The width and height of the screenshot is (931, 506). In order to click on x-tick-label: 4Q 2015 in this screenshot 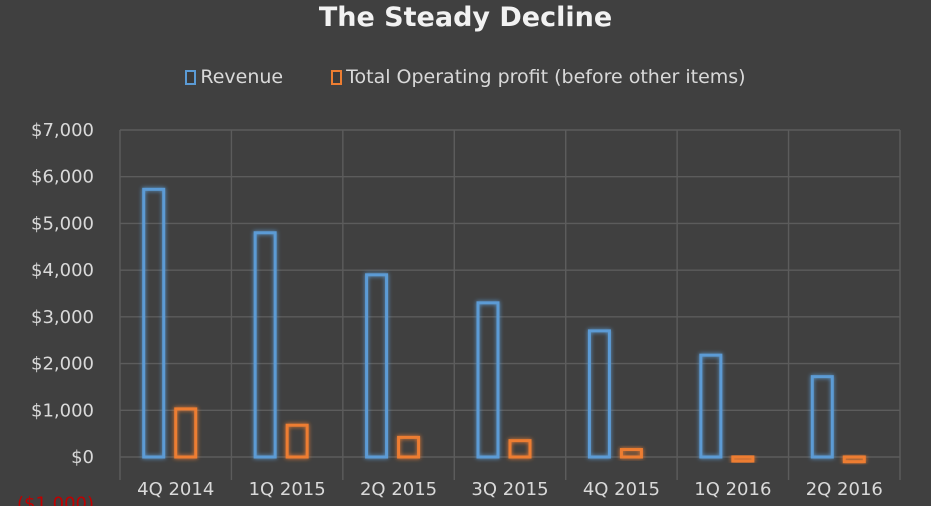, I will do `click(621, 489)`.